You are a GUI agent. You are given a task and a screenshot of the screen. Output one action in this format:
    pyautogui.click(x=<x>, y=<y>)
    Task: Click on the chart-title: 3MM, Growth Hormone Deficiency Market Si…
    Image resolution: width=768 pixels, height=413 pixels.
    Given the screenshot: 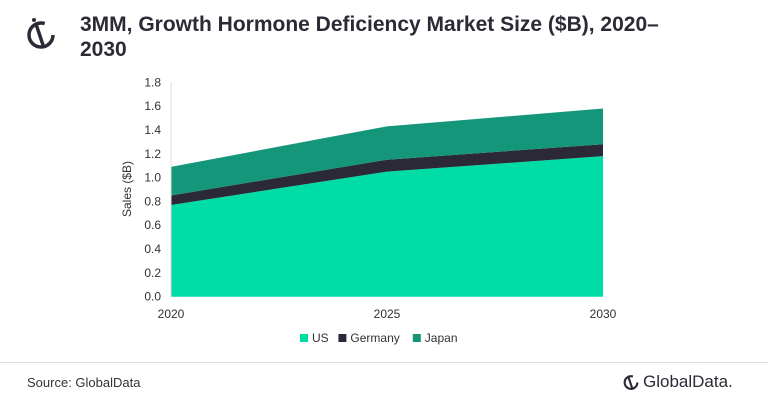 What is the action you would take?
    pyautogui.click(x=369, y=37)
    